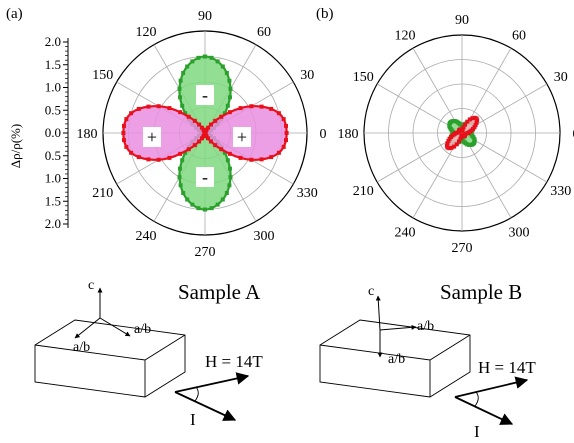 The height and width of the screenshot is (443, 574). I want to click on b-angle-tick-240: 240, so click(405, 233).